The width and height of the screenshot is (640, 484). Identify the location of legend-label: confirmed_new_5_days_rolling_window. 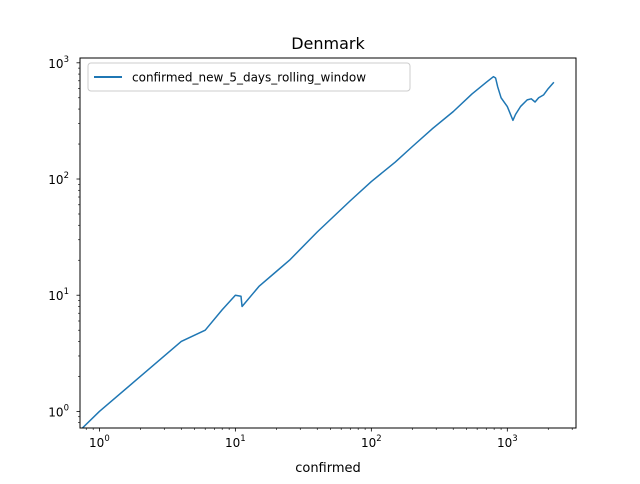
(249, 78).